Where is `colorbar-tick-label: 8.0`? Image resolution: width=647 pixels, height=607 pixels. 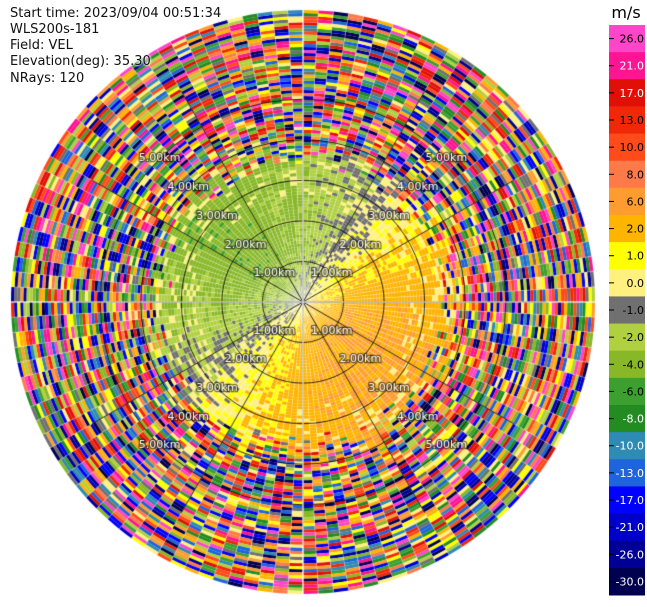 colorbar-tick-label: 8.0 is located at coordinates (636, 174).